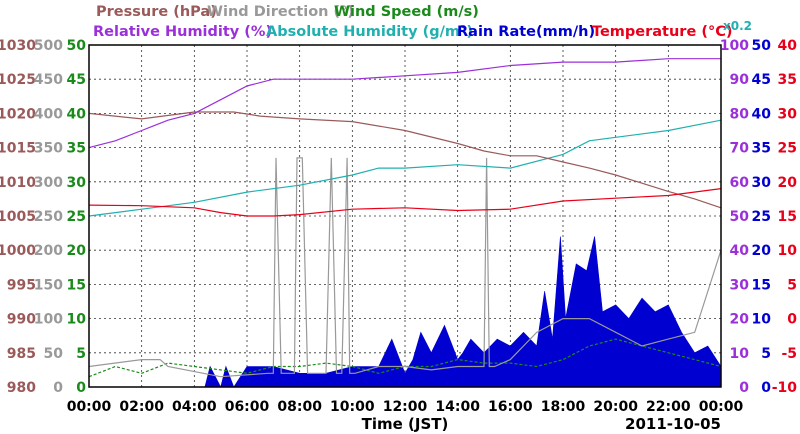  Describe the element at coordinates (787, 217) in the screenshot. I see `y-tick-label-temperature: 15` at that location.